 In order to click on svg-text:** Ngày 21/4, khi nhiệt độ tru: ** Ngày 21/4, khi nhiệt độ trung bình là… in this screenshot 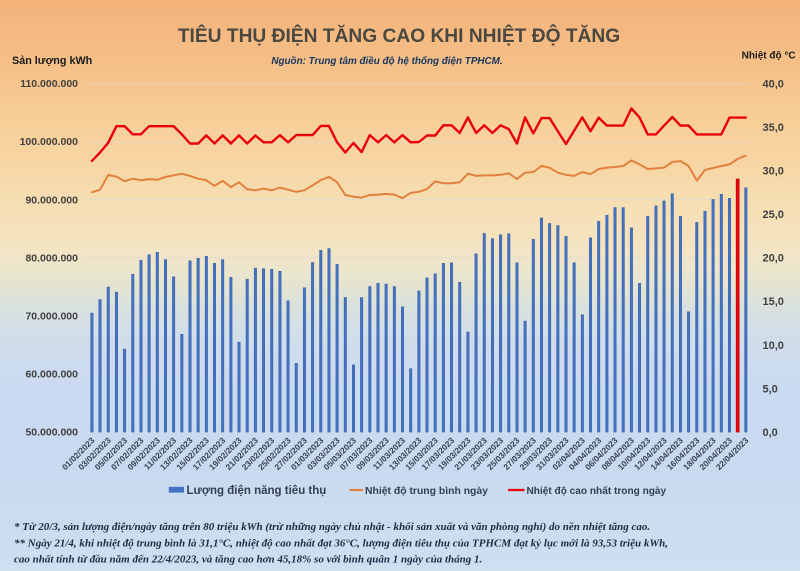, I will do `click(341, 543)`.